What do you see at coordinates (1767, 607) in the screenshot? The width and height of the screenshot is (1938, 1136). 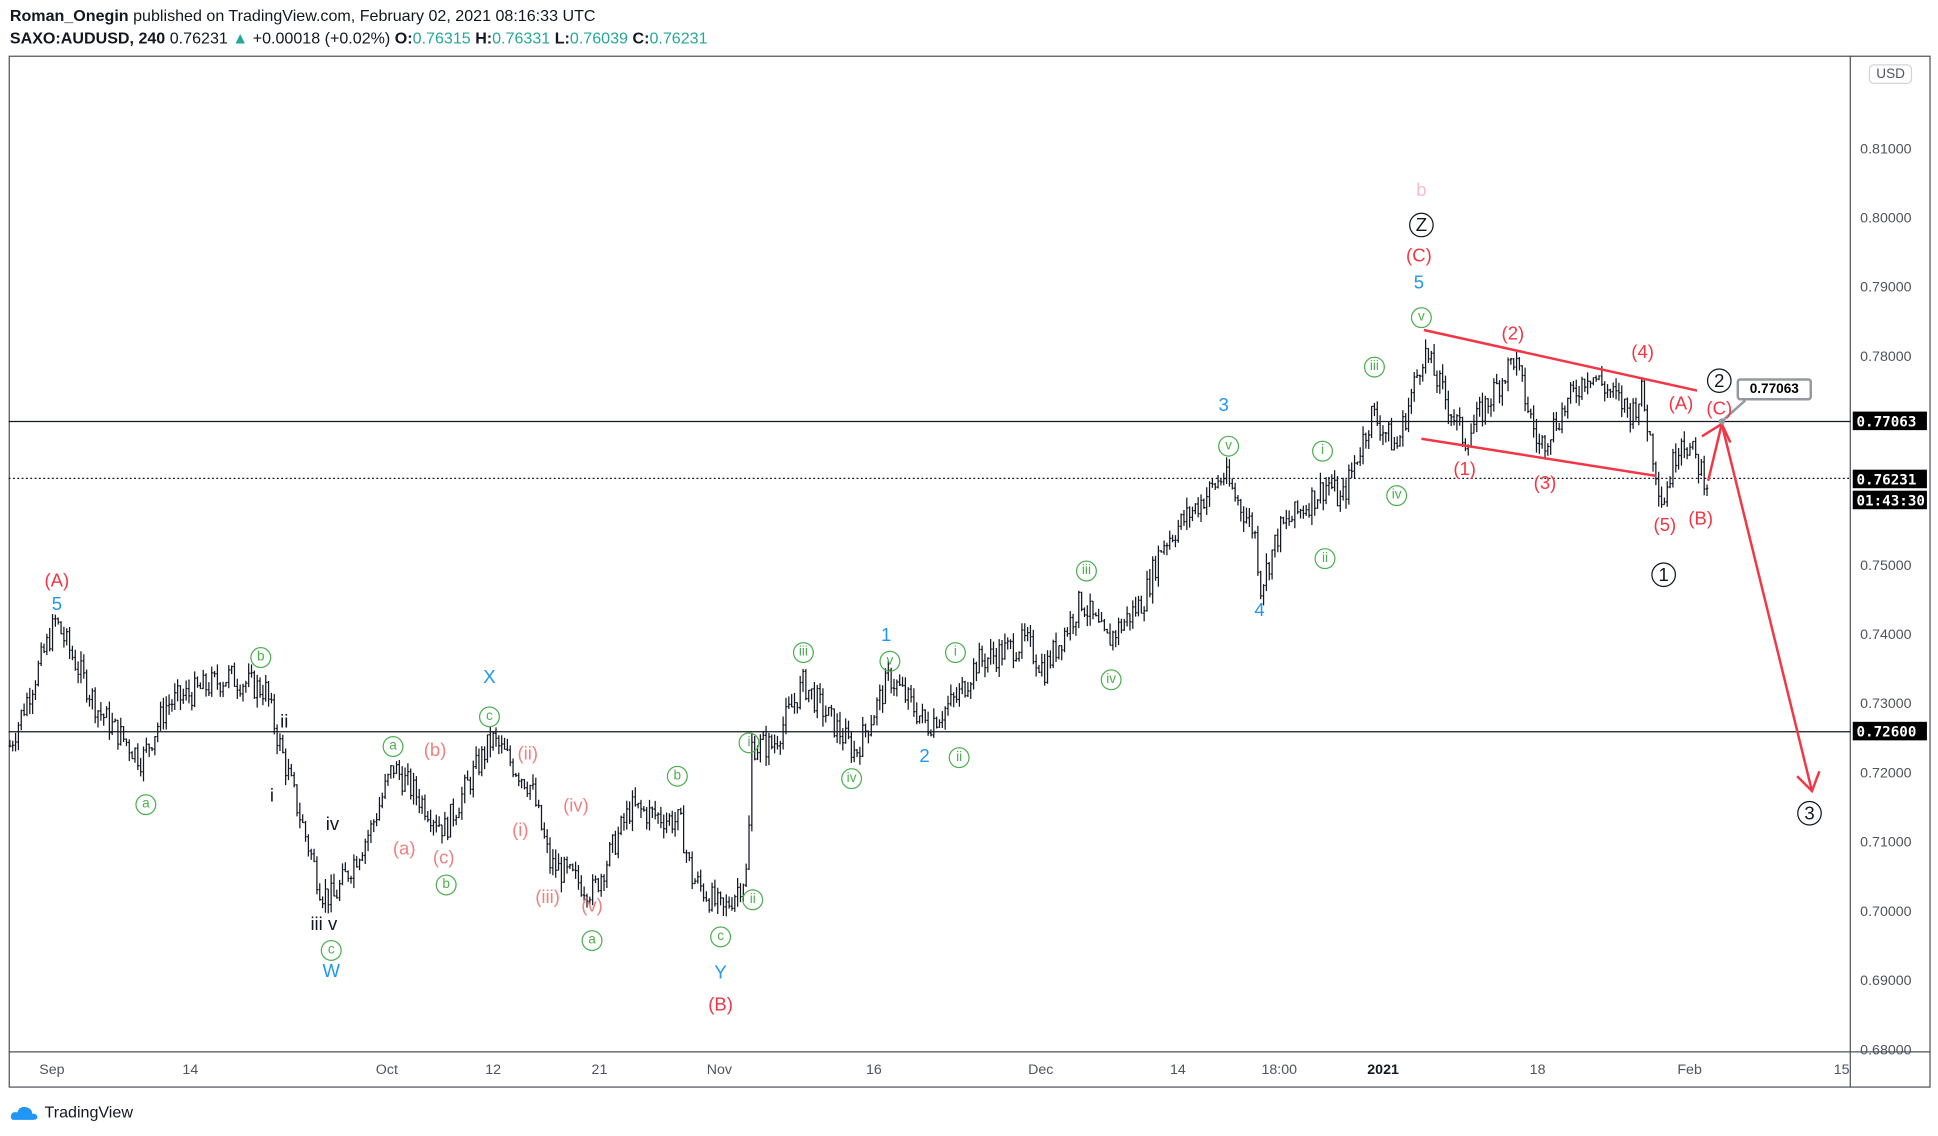 I see `projection-arrow-down` at bounding box center [1767, 607].